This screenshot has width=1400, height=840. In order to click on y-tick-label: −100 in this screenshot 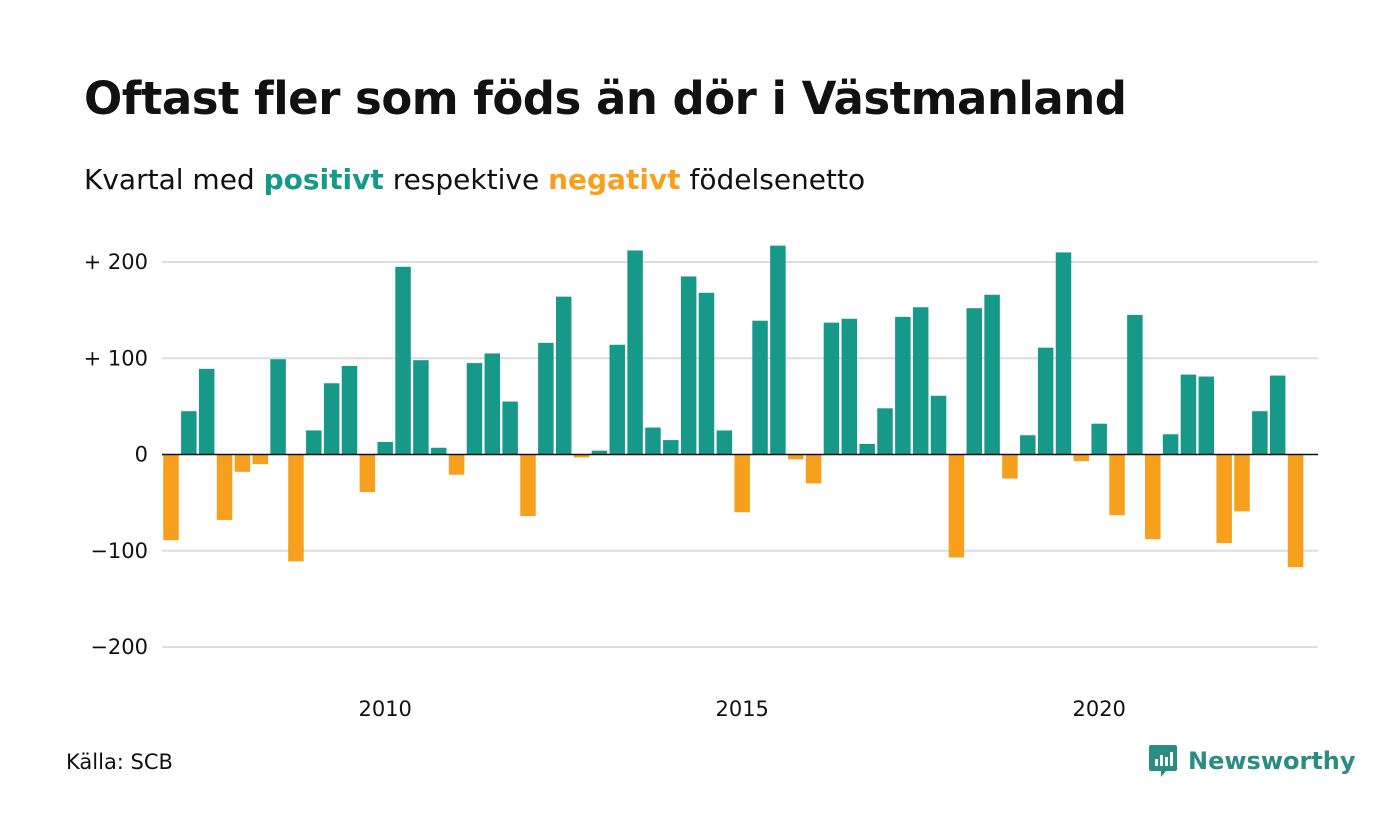, I will do `click(119, 551)`.